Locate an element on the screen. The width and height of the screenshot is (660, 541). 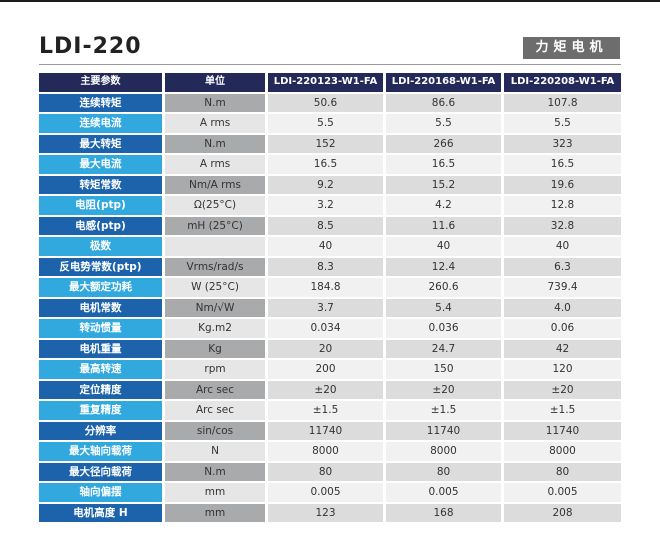
table-row: 重复精度 Arc sec ±1.5 ±1.5 ±1.5 is located at coordinates (330, 410).